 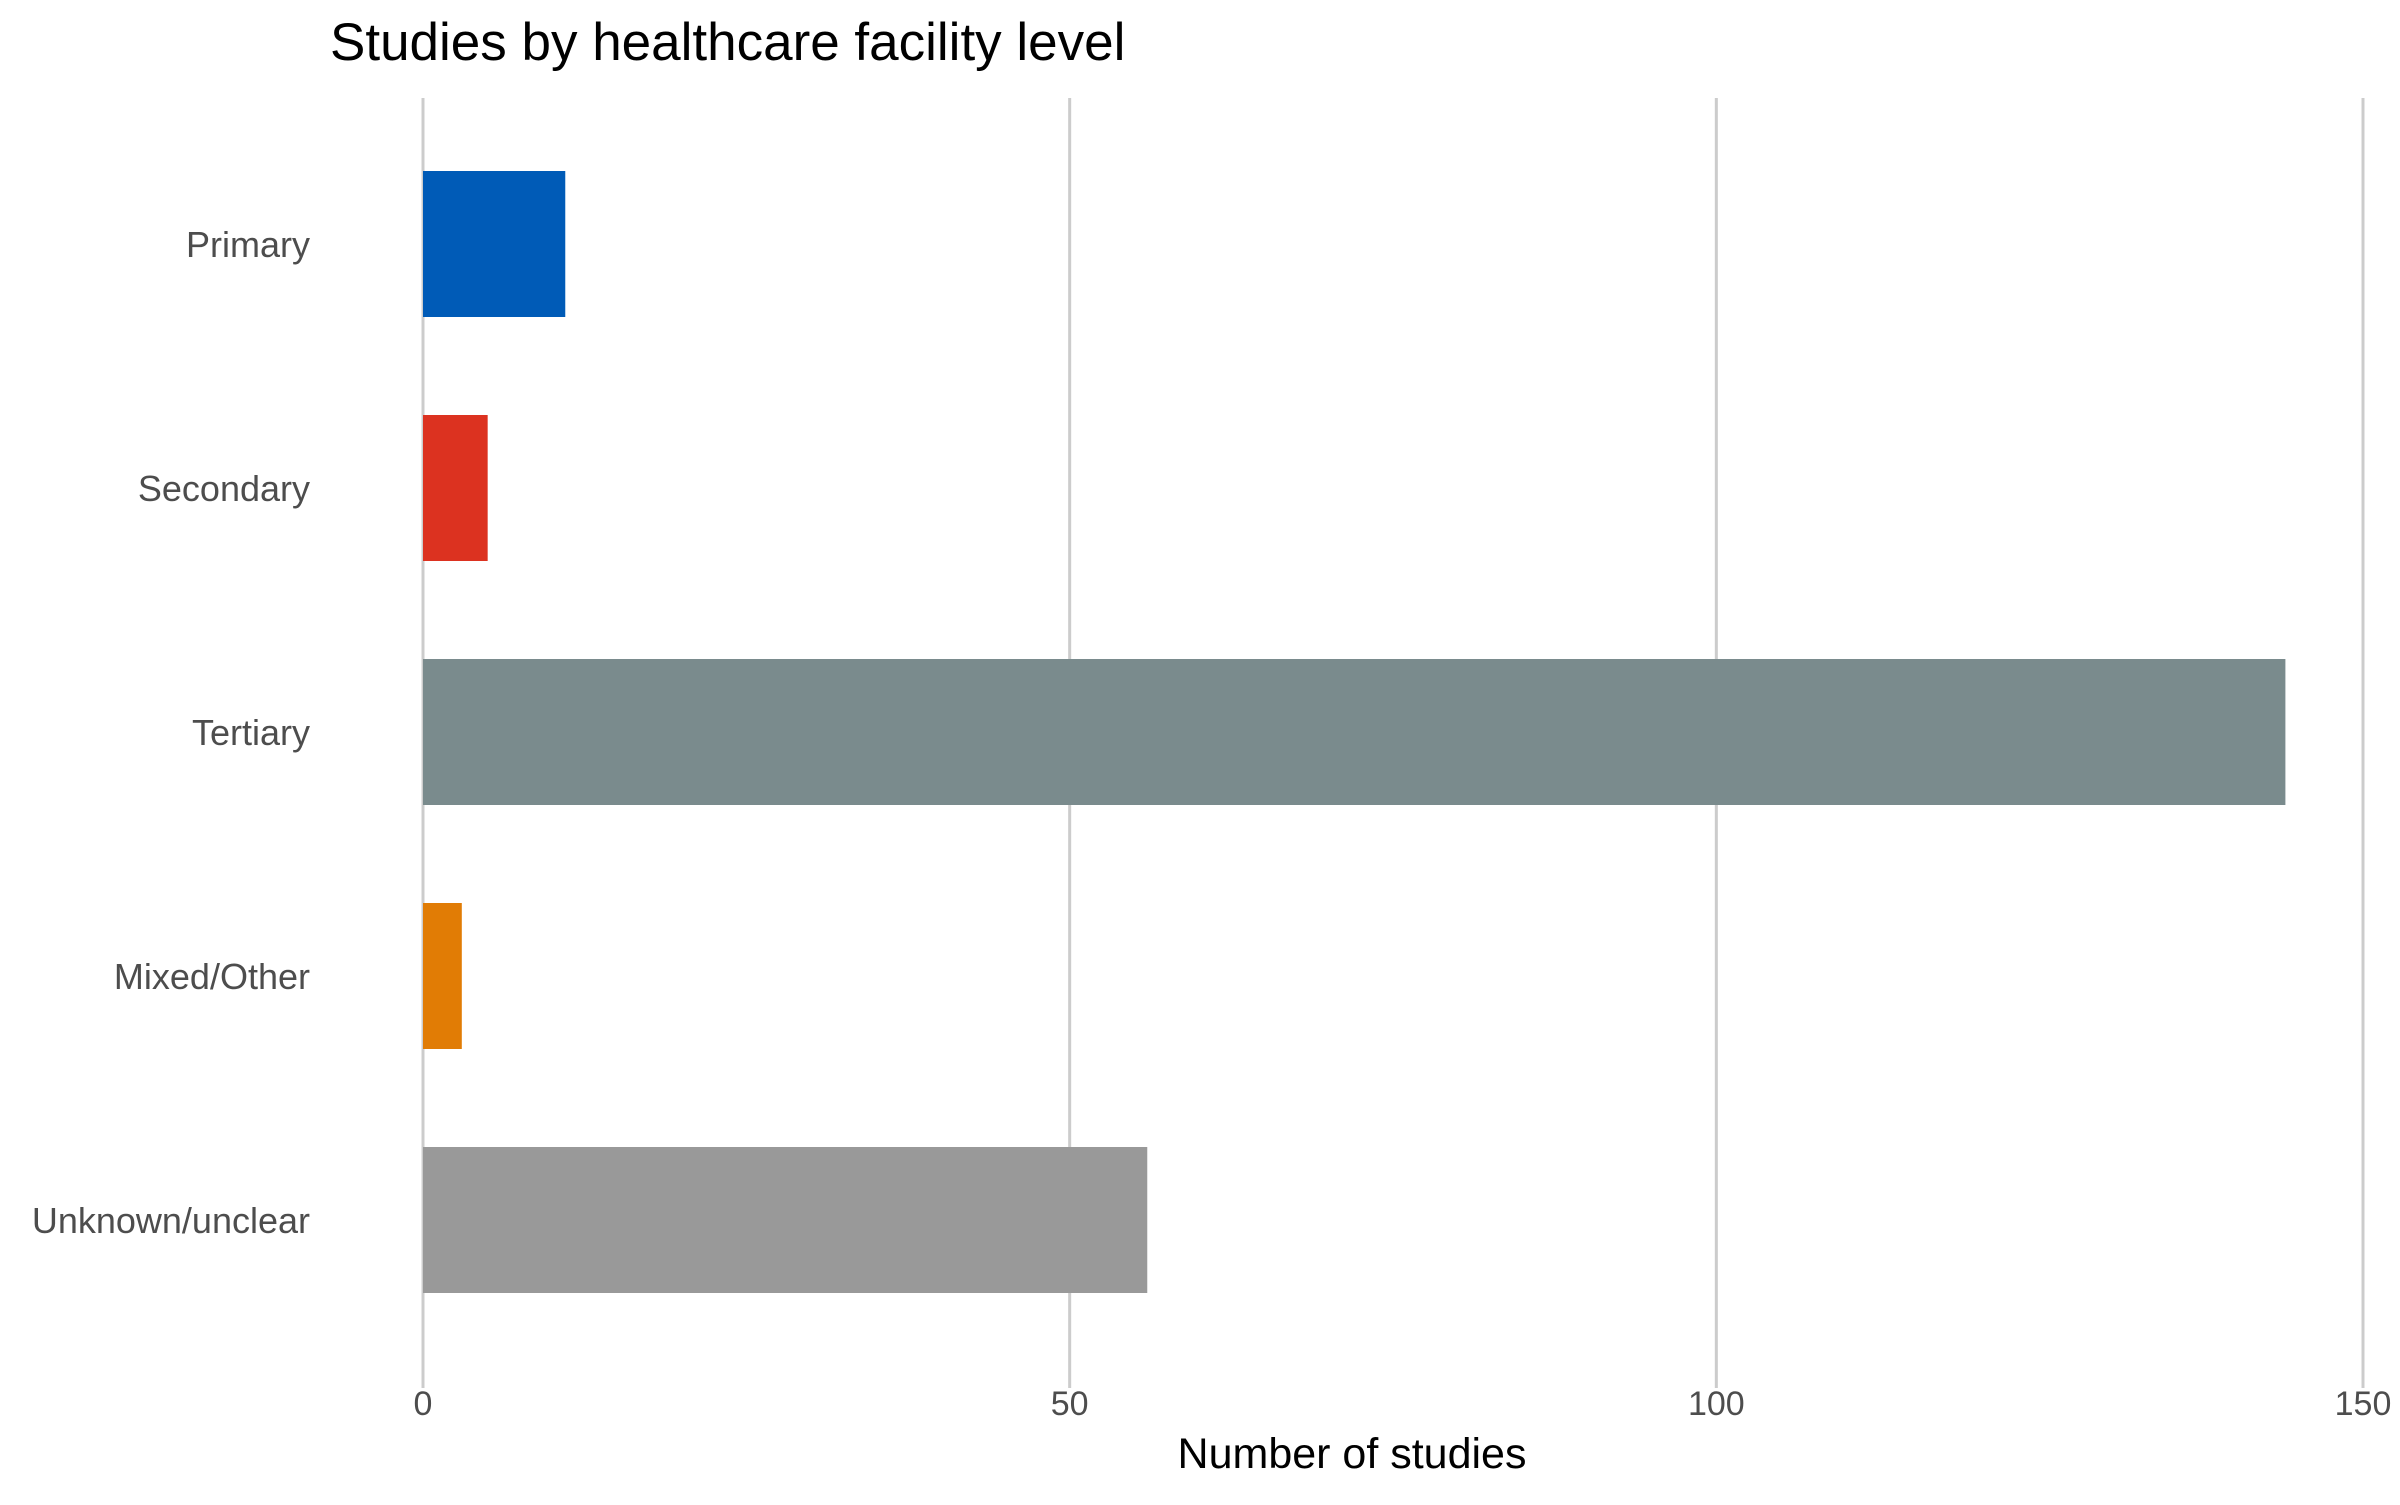 What do you see at coordinates (442, 976) in the screenshot?
I see `bar-mixed-other` at bounding box center [442, 976].